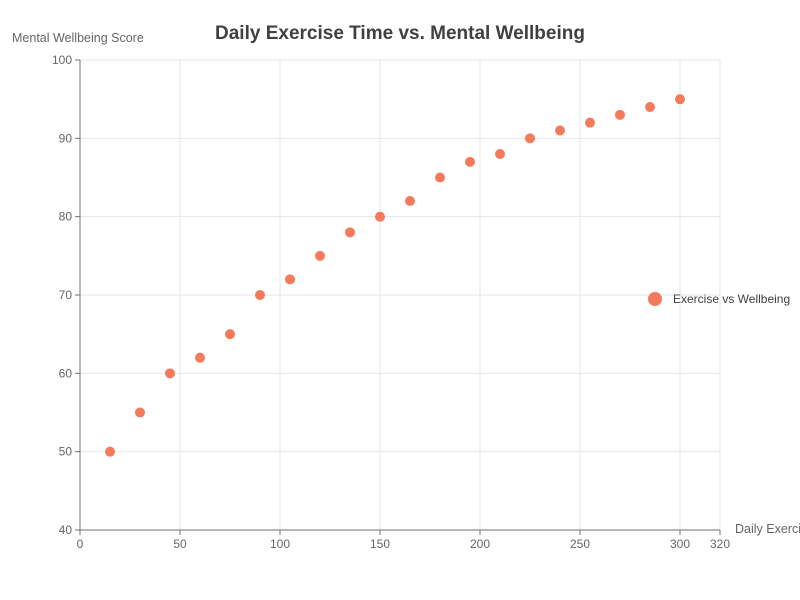 The image size is (800, 600). Describe the element at coordinates (66, 373) in the screenshot. I see `y-tick-label: 60` at that location.